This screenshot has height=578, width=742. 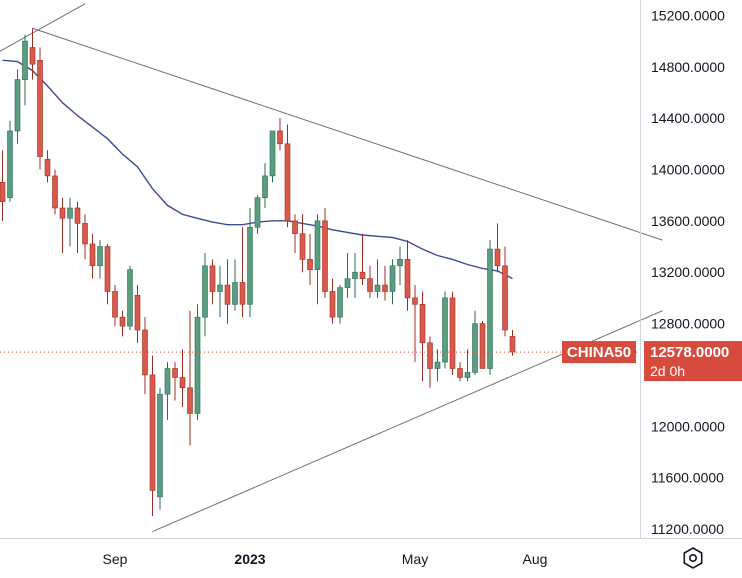 I want to click on price-tick-label: 13200.0000, so click(x=688, y=272).